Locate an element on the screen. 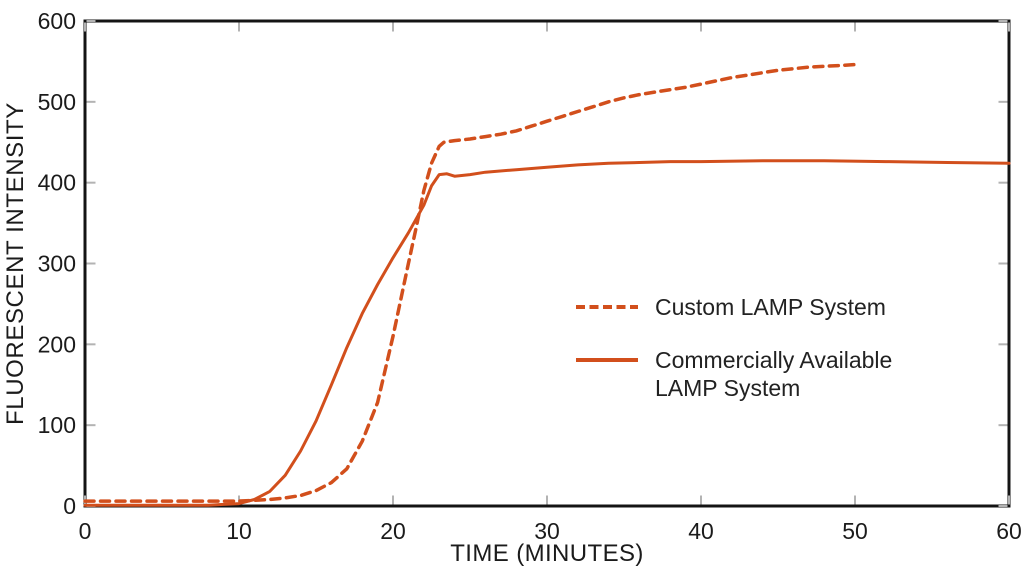 This screenshot has height=567, width=1025. x-tick-label: 40 is located at coordinates (701, 531).